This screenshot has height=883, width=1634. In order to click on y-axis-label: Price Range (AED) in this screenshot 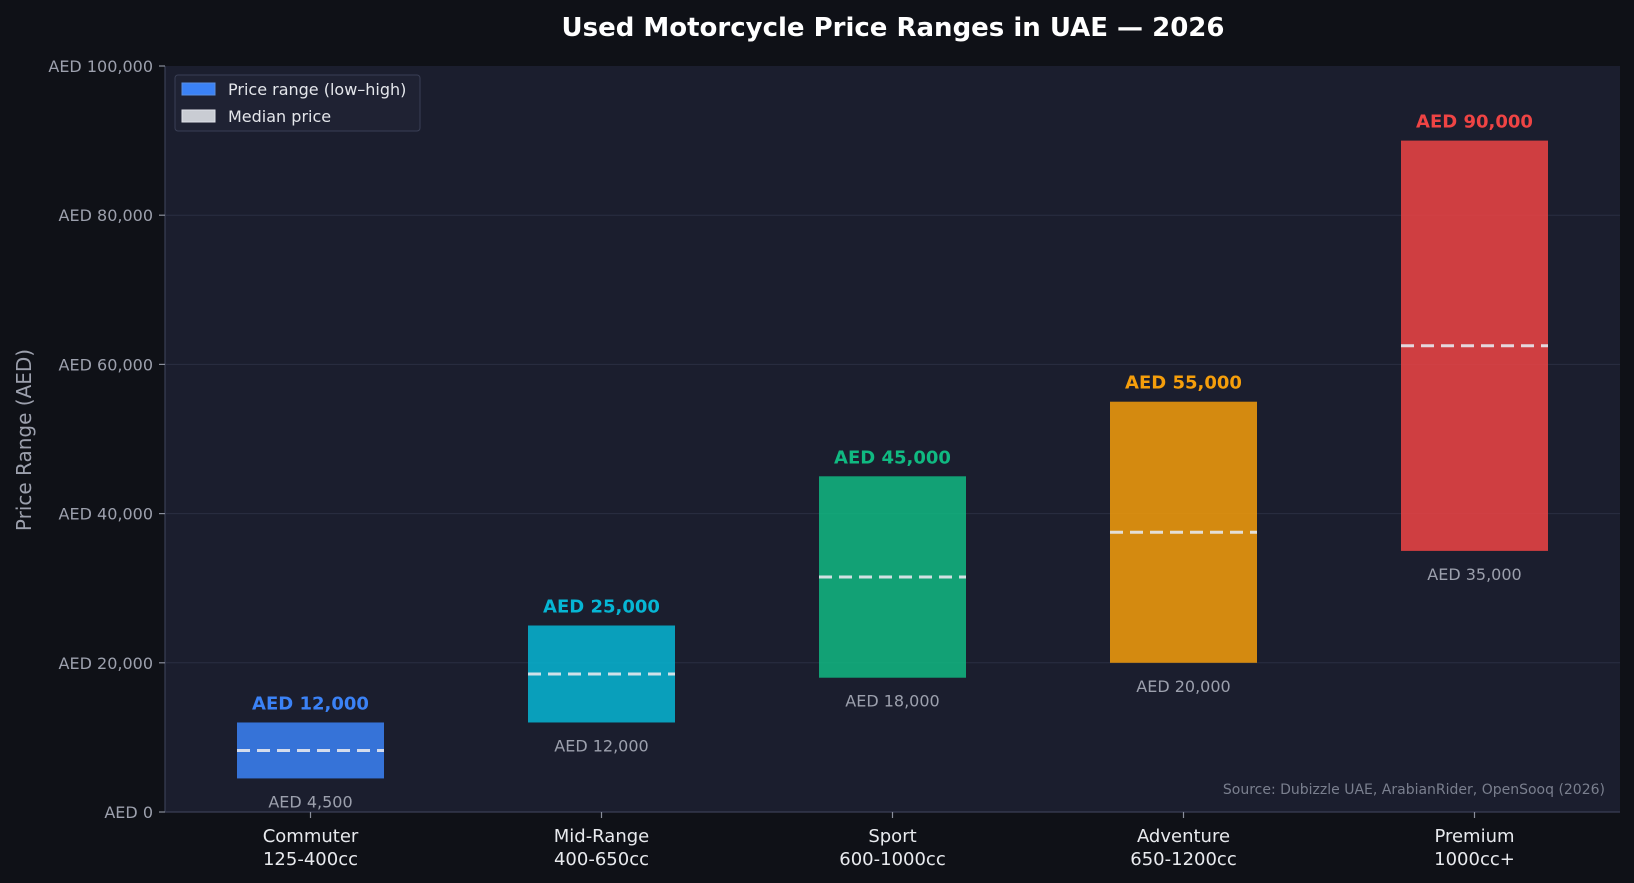, I will do `click(24, 440)`.